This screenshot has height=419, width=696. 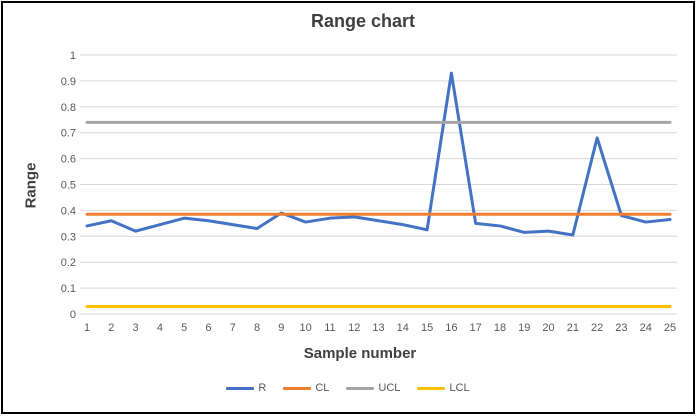 I want to click on x-tick-label: 23, so click(x=621, y=328).